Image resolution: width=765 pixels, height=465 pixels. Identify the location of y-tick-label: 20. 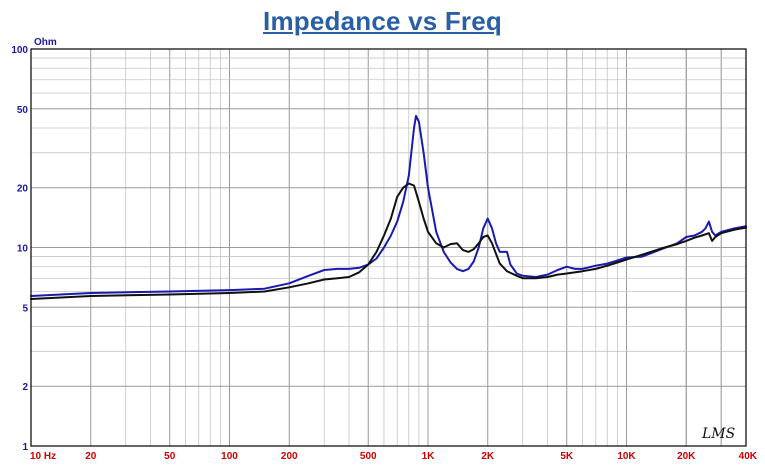
(23, 189).